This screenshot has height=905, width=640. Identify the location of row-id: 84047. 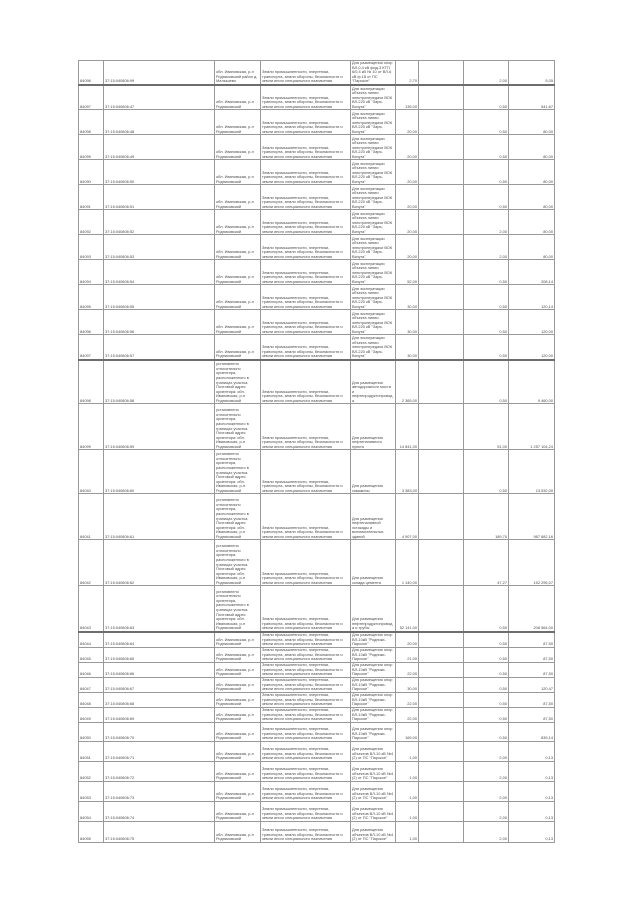
(91, 684).